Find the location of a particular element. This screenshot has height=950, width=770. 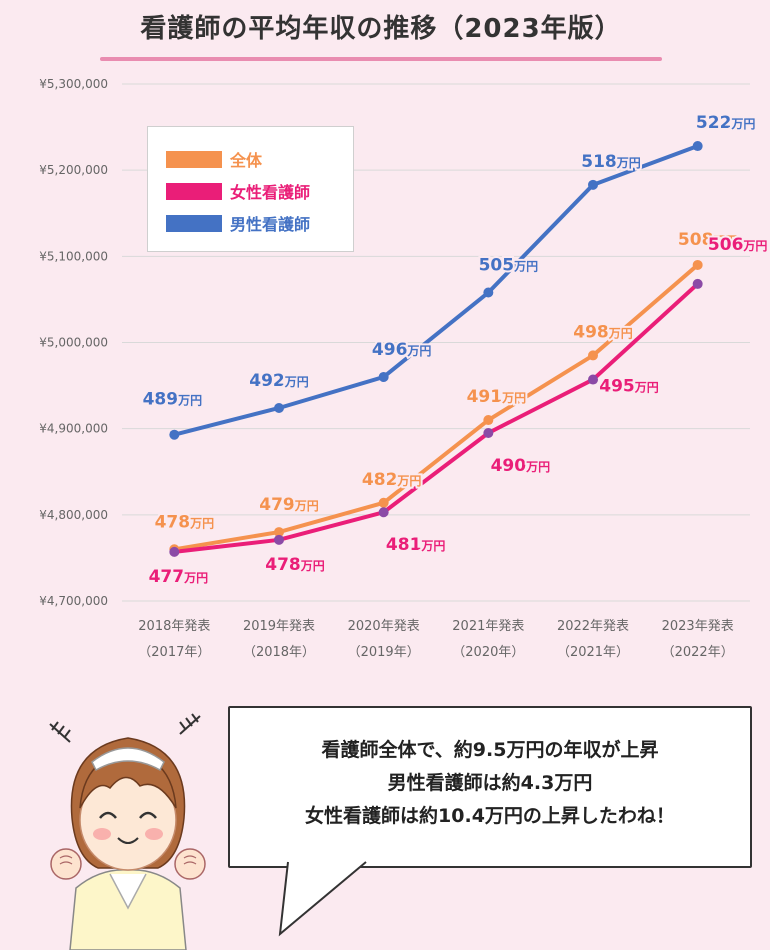

x-tick-label: （2019年） is located at coordinates (384, 652).